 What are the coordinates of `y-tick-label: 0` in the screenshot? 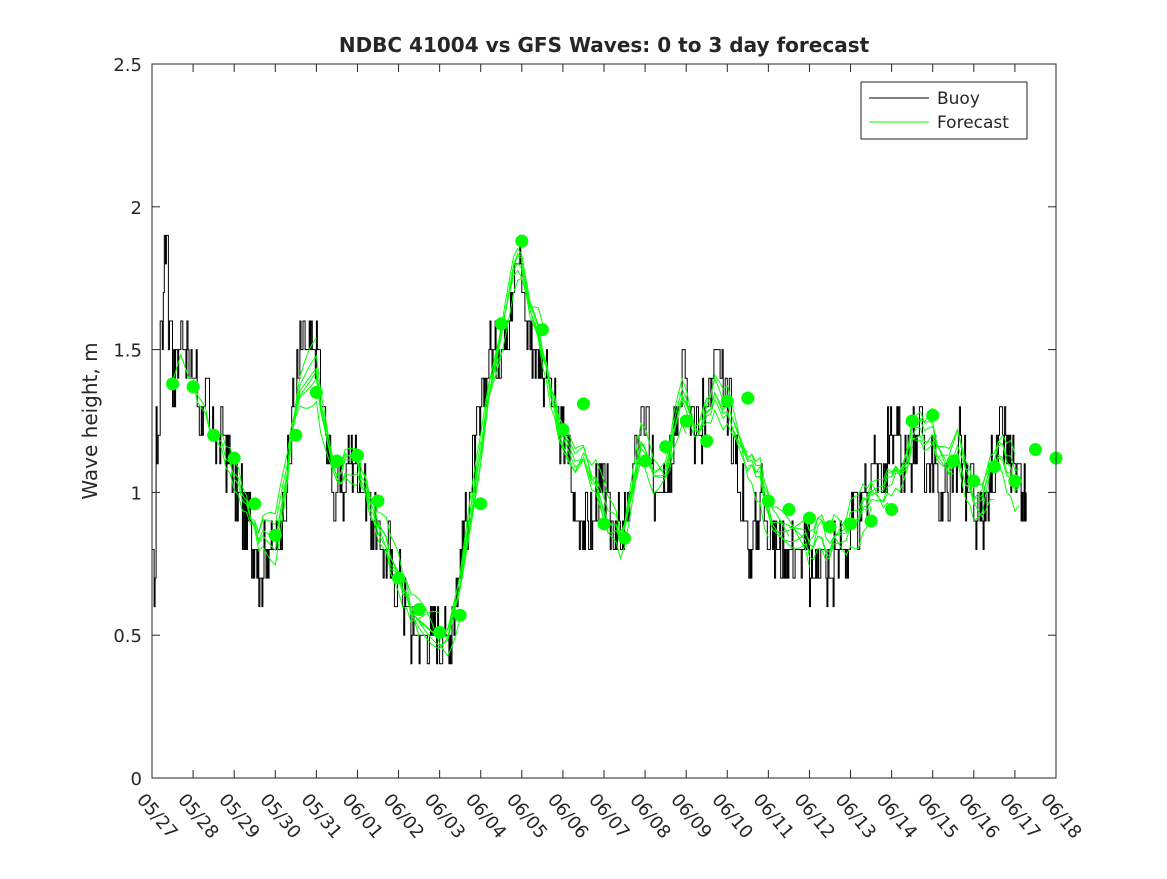 It's located at (136, 779).